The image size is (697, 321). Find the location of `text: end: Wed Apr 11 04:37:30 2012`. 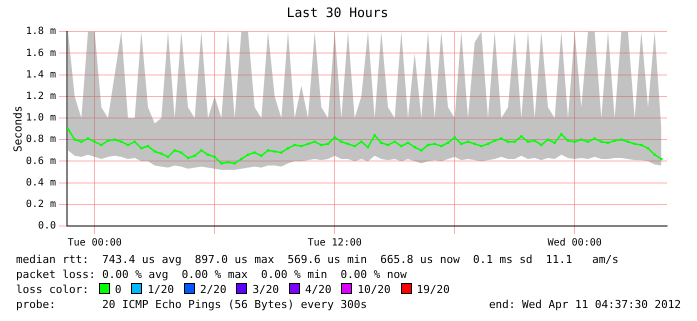

text: end: Wed Apr 11 04:37:30 2012 is located at coordinates (584, 304).